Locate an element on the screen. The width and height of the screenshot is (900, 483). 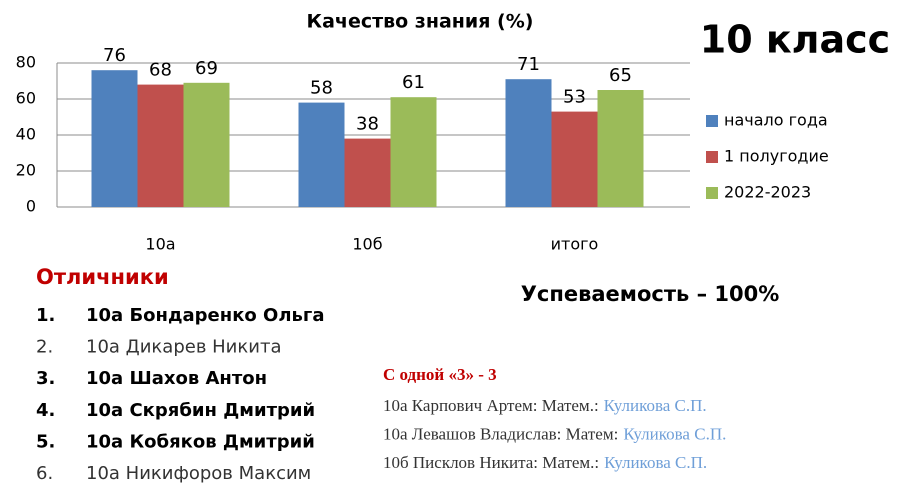
progress: Успеваемость – 100% is located at coordinates (650, 294).